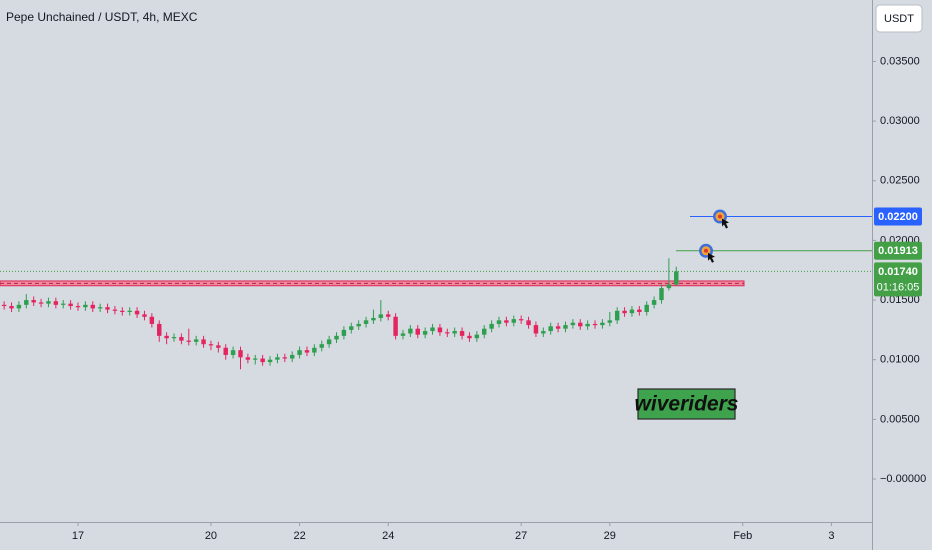  What do you see at coordinates (742, 536) in the screenshot?
I see `x-tick-label: Feb` at bounding box center [742, 536].